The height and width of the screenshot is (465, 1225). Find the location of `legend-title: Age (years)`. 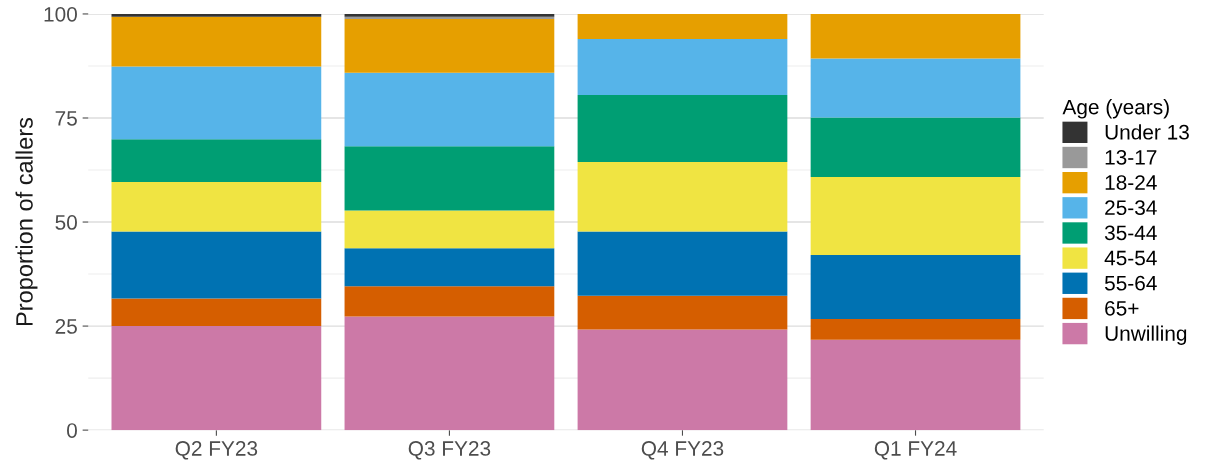

legend-title: Age (years) is located at coordinates (1115, 109).